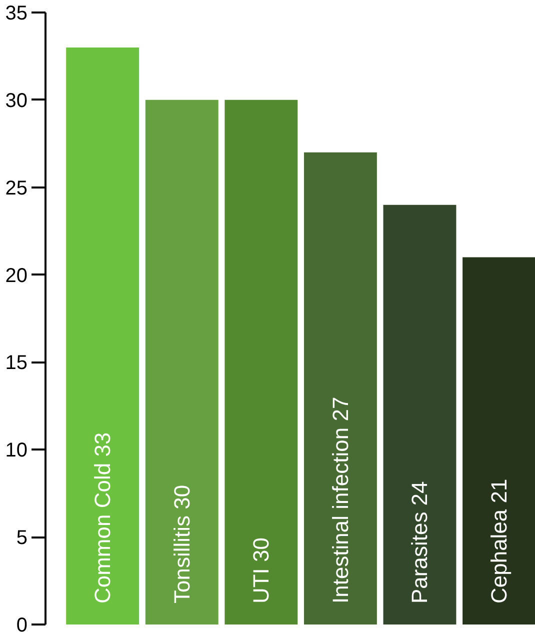 This screenshot has height=634, width=535. I want to click on x-tick-label: Common Cold 33, so click(103, 518).